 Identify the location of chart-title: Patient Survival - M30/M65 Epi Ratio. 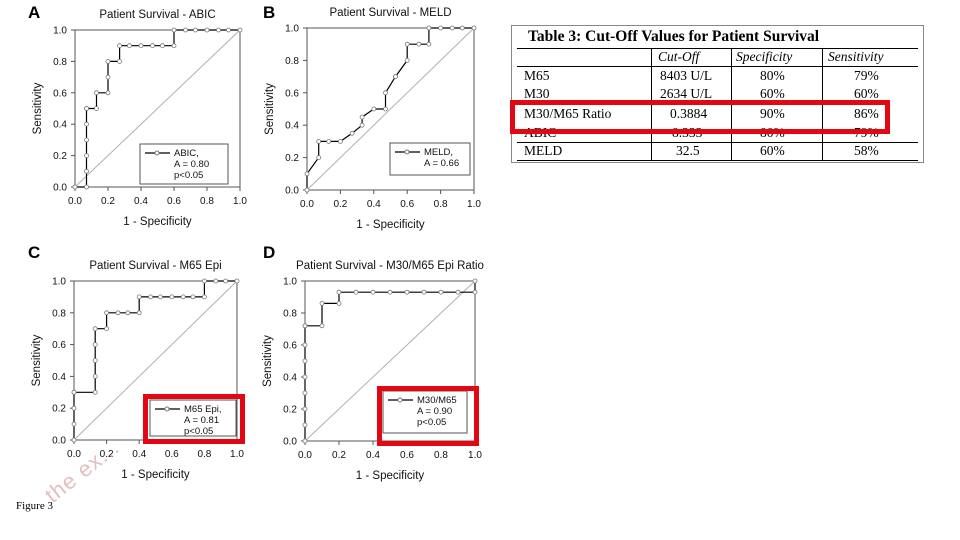
(390, 266).